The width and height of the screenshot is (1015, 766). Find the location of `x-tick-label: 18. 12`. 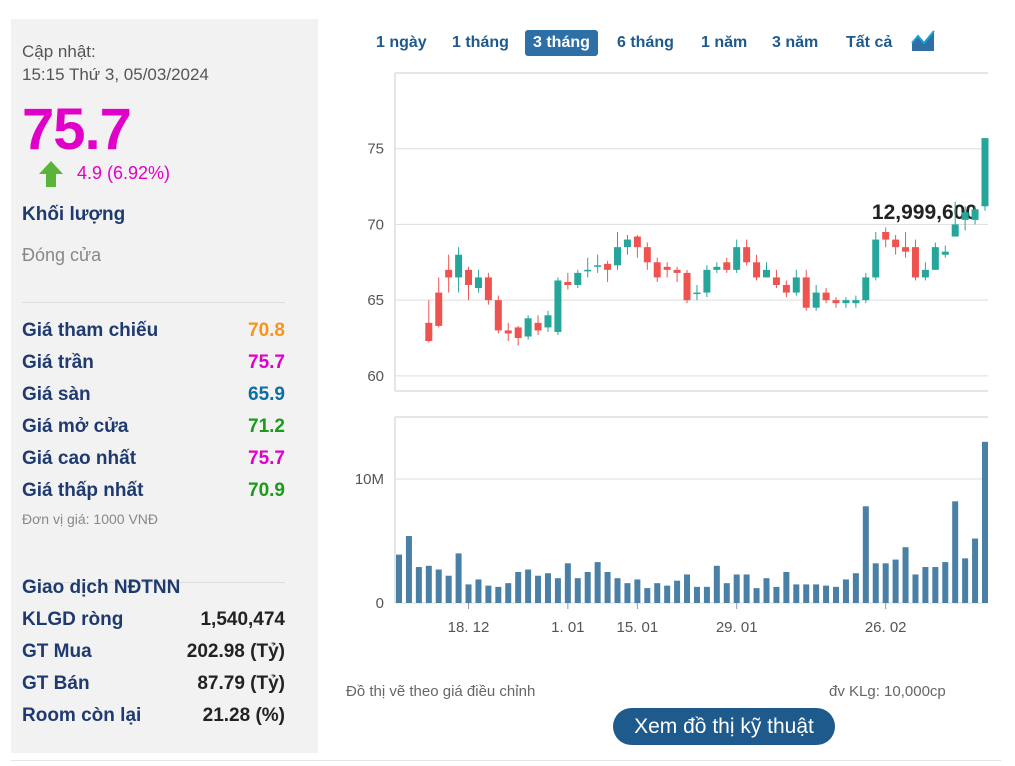

x-tick-label: 18. 12 is located at coordinates (469, 627).